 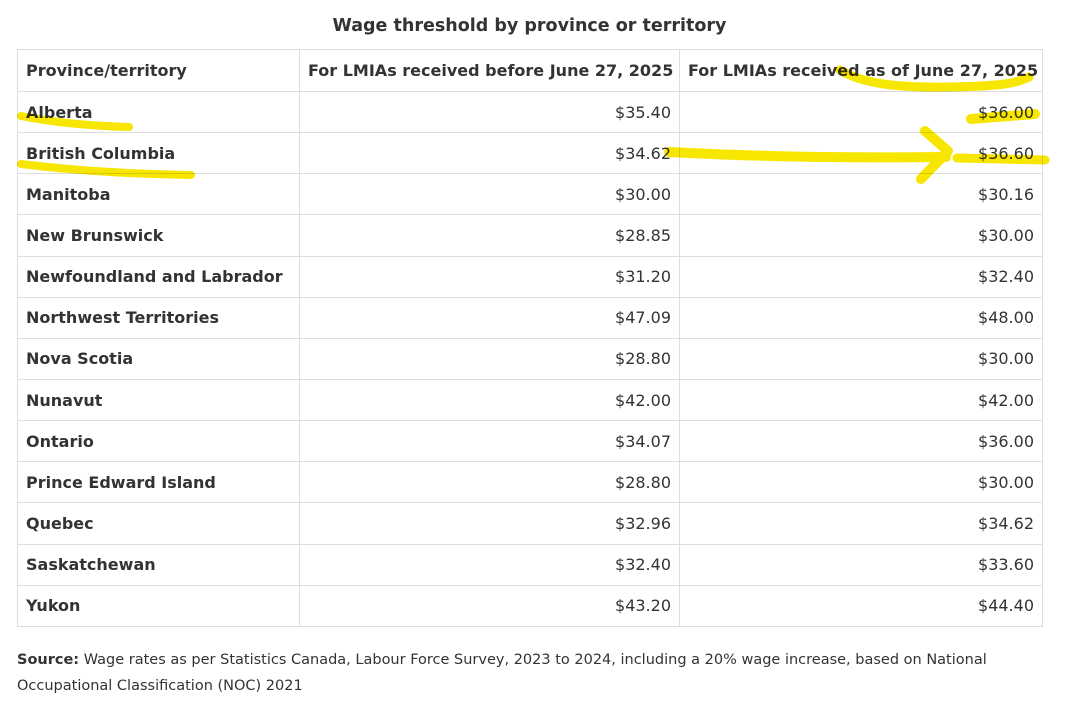 I want to click on wage-as-of-cell: $48.00, so click(x=861, y=317).